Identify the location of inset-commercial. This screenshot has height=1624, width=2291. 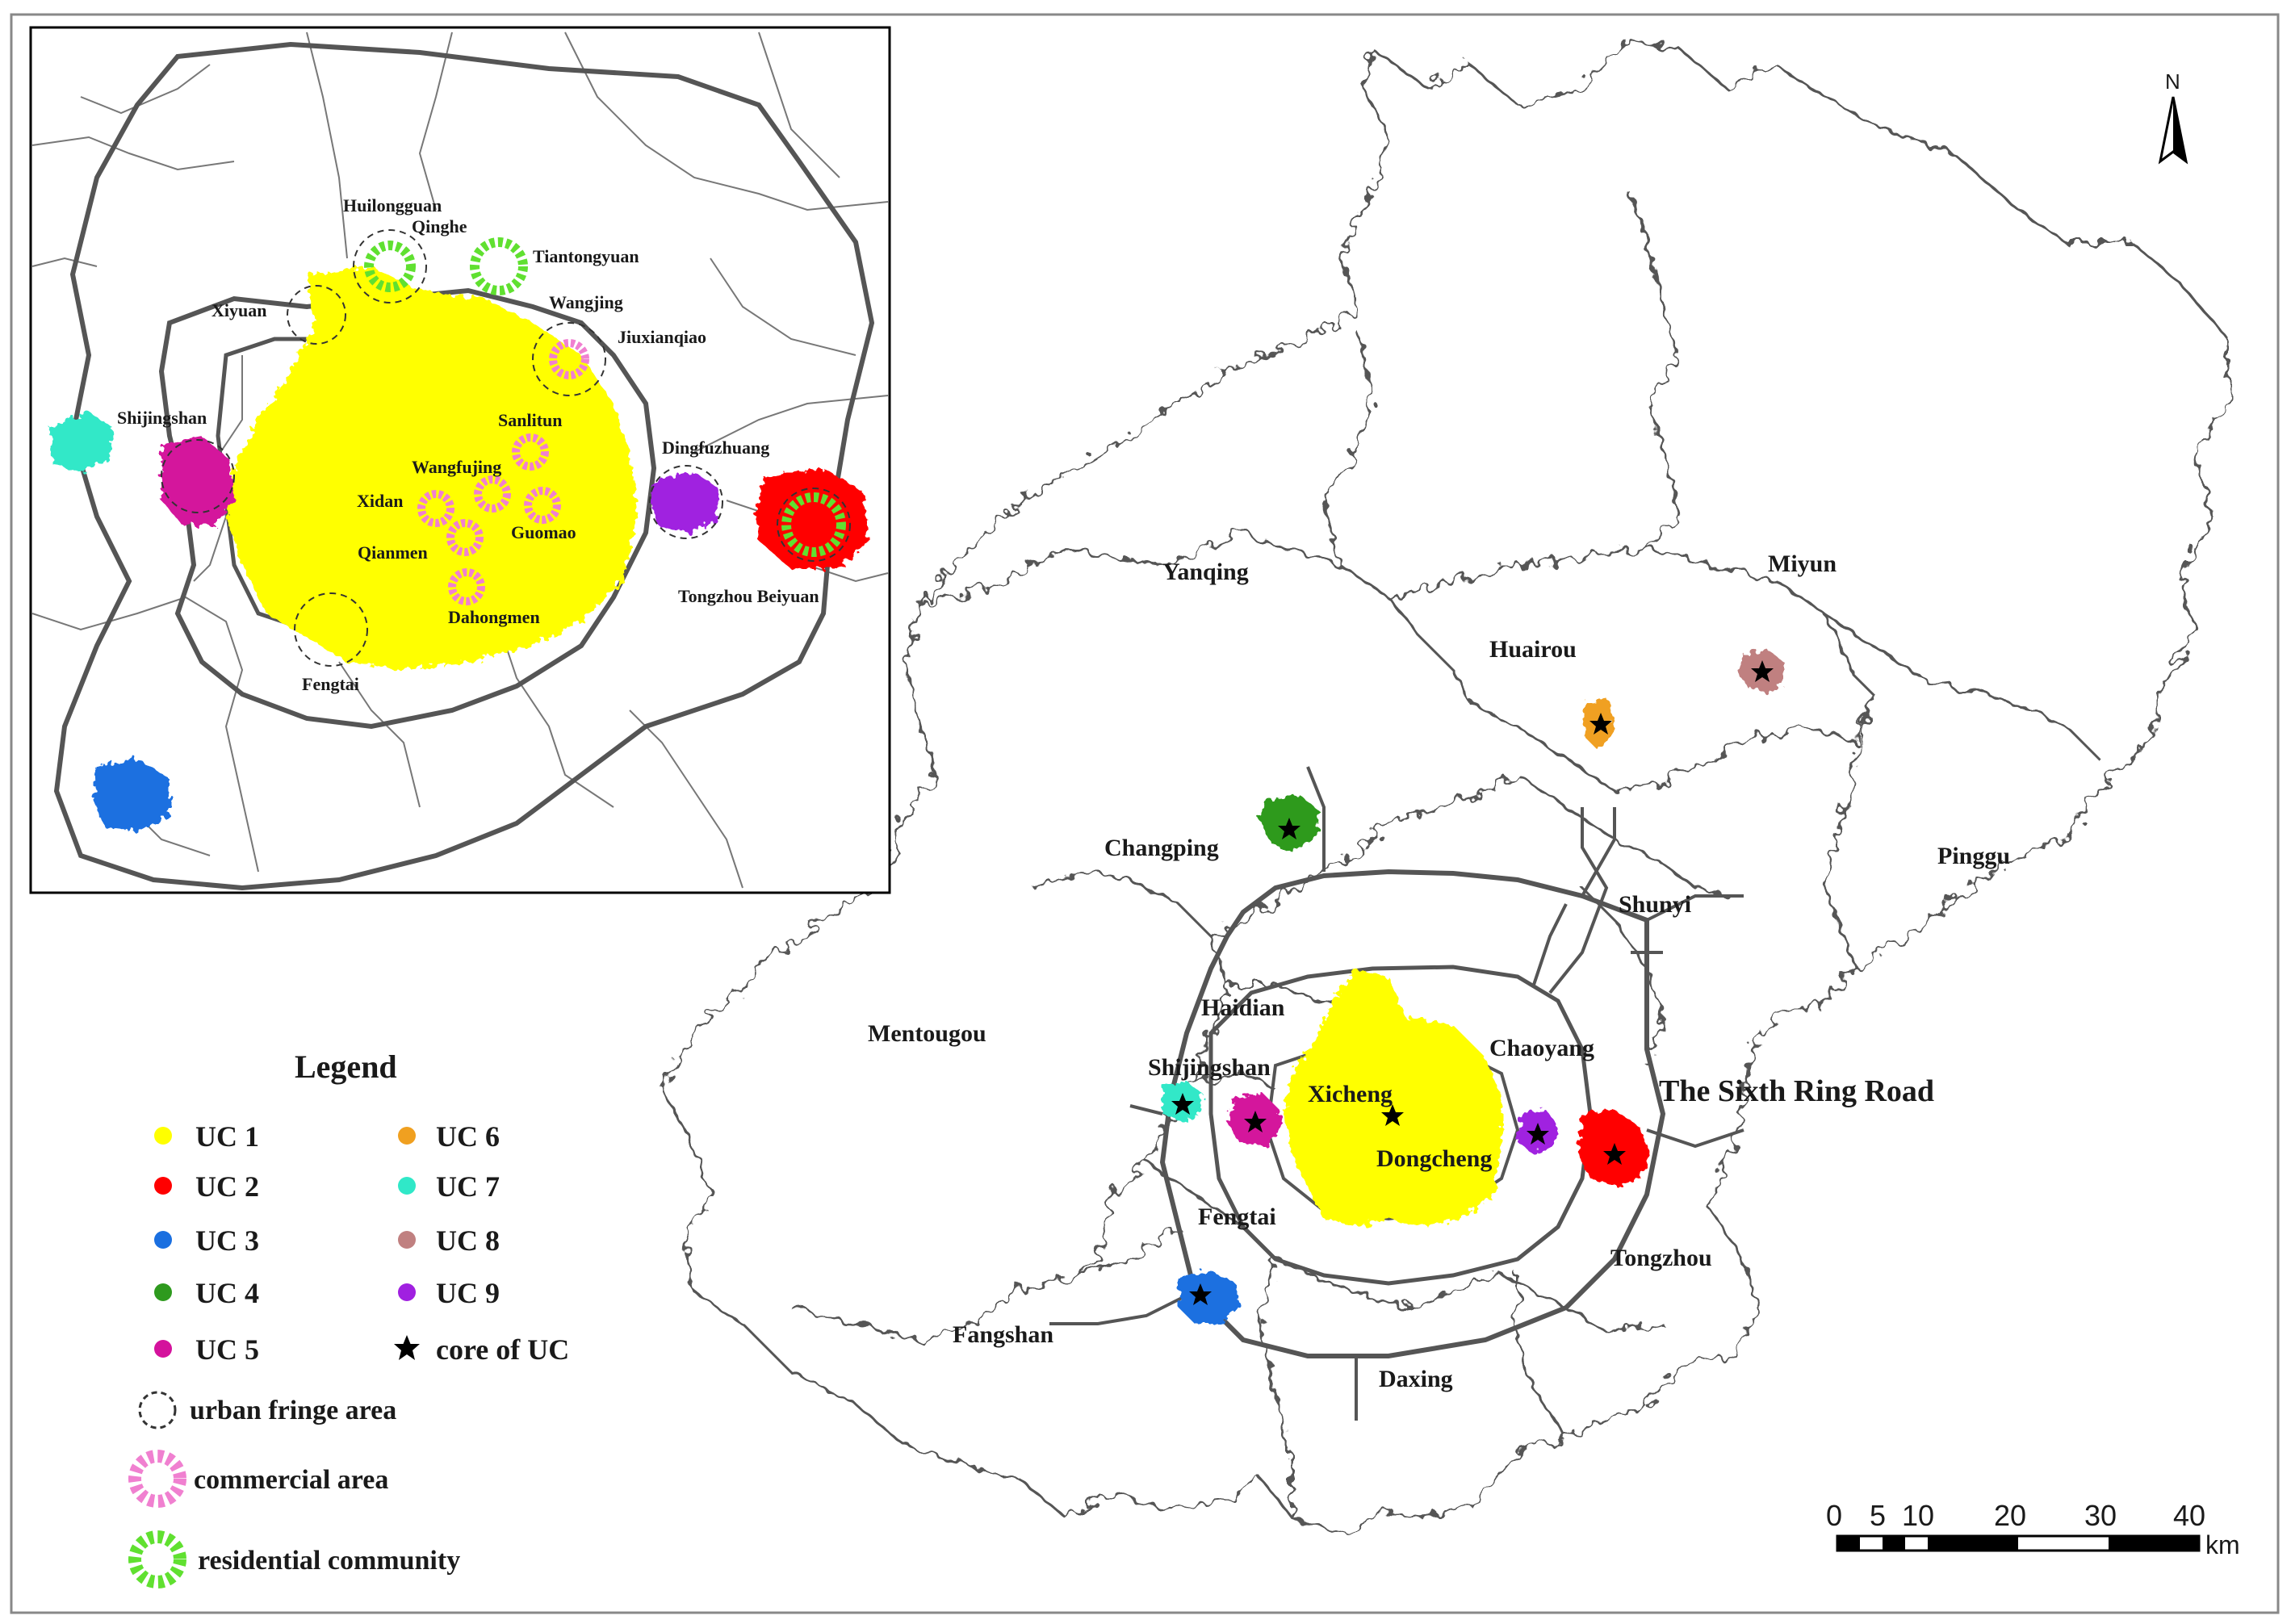
(503, 472).